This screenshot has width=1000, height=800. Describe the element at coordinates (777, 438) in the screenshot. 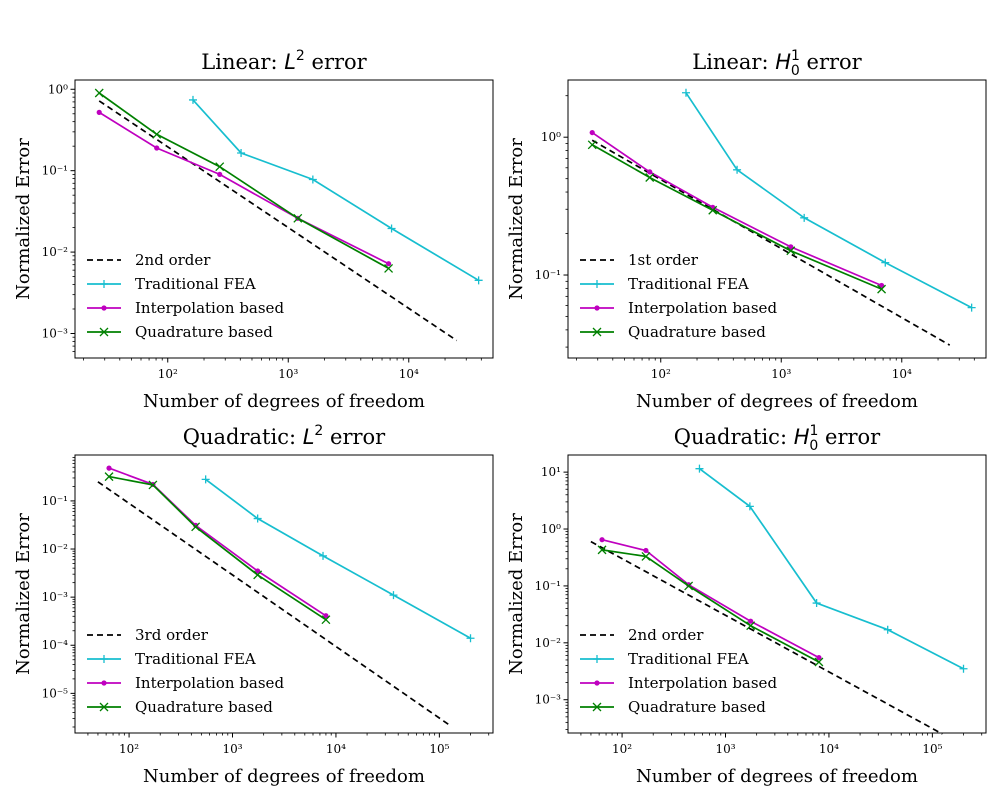

I see `chart-title: Quadratic: H1 0 error` at that location.